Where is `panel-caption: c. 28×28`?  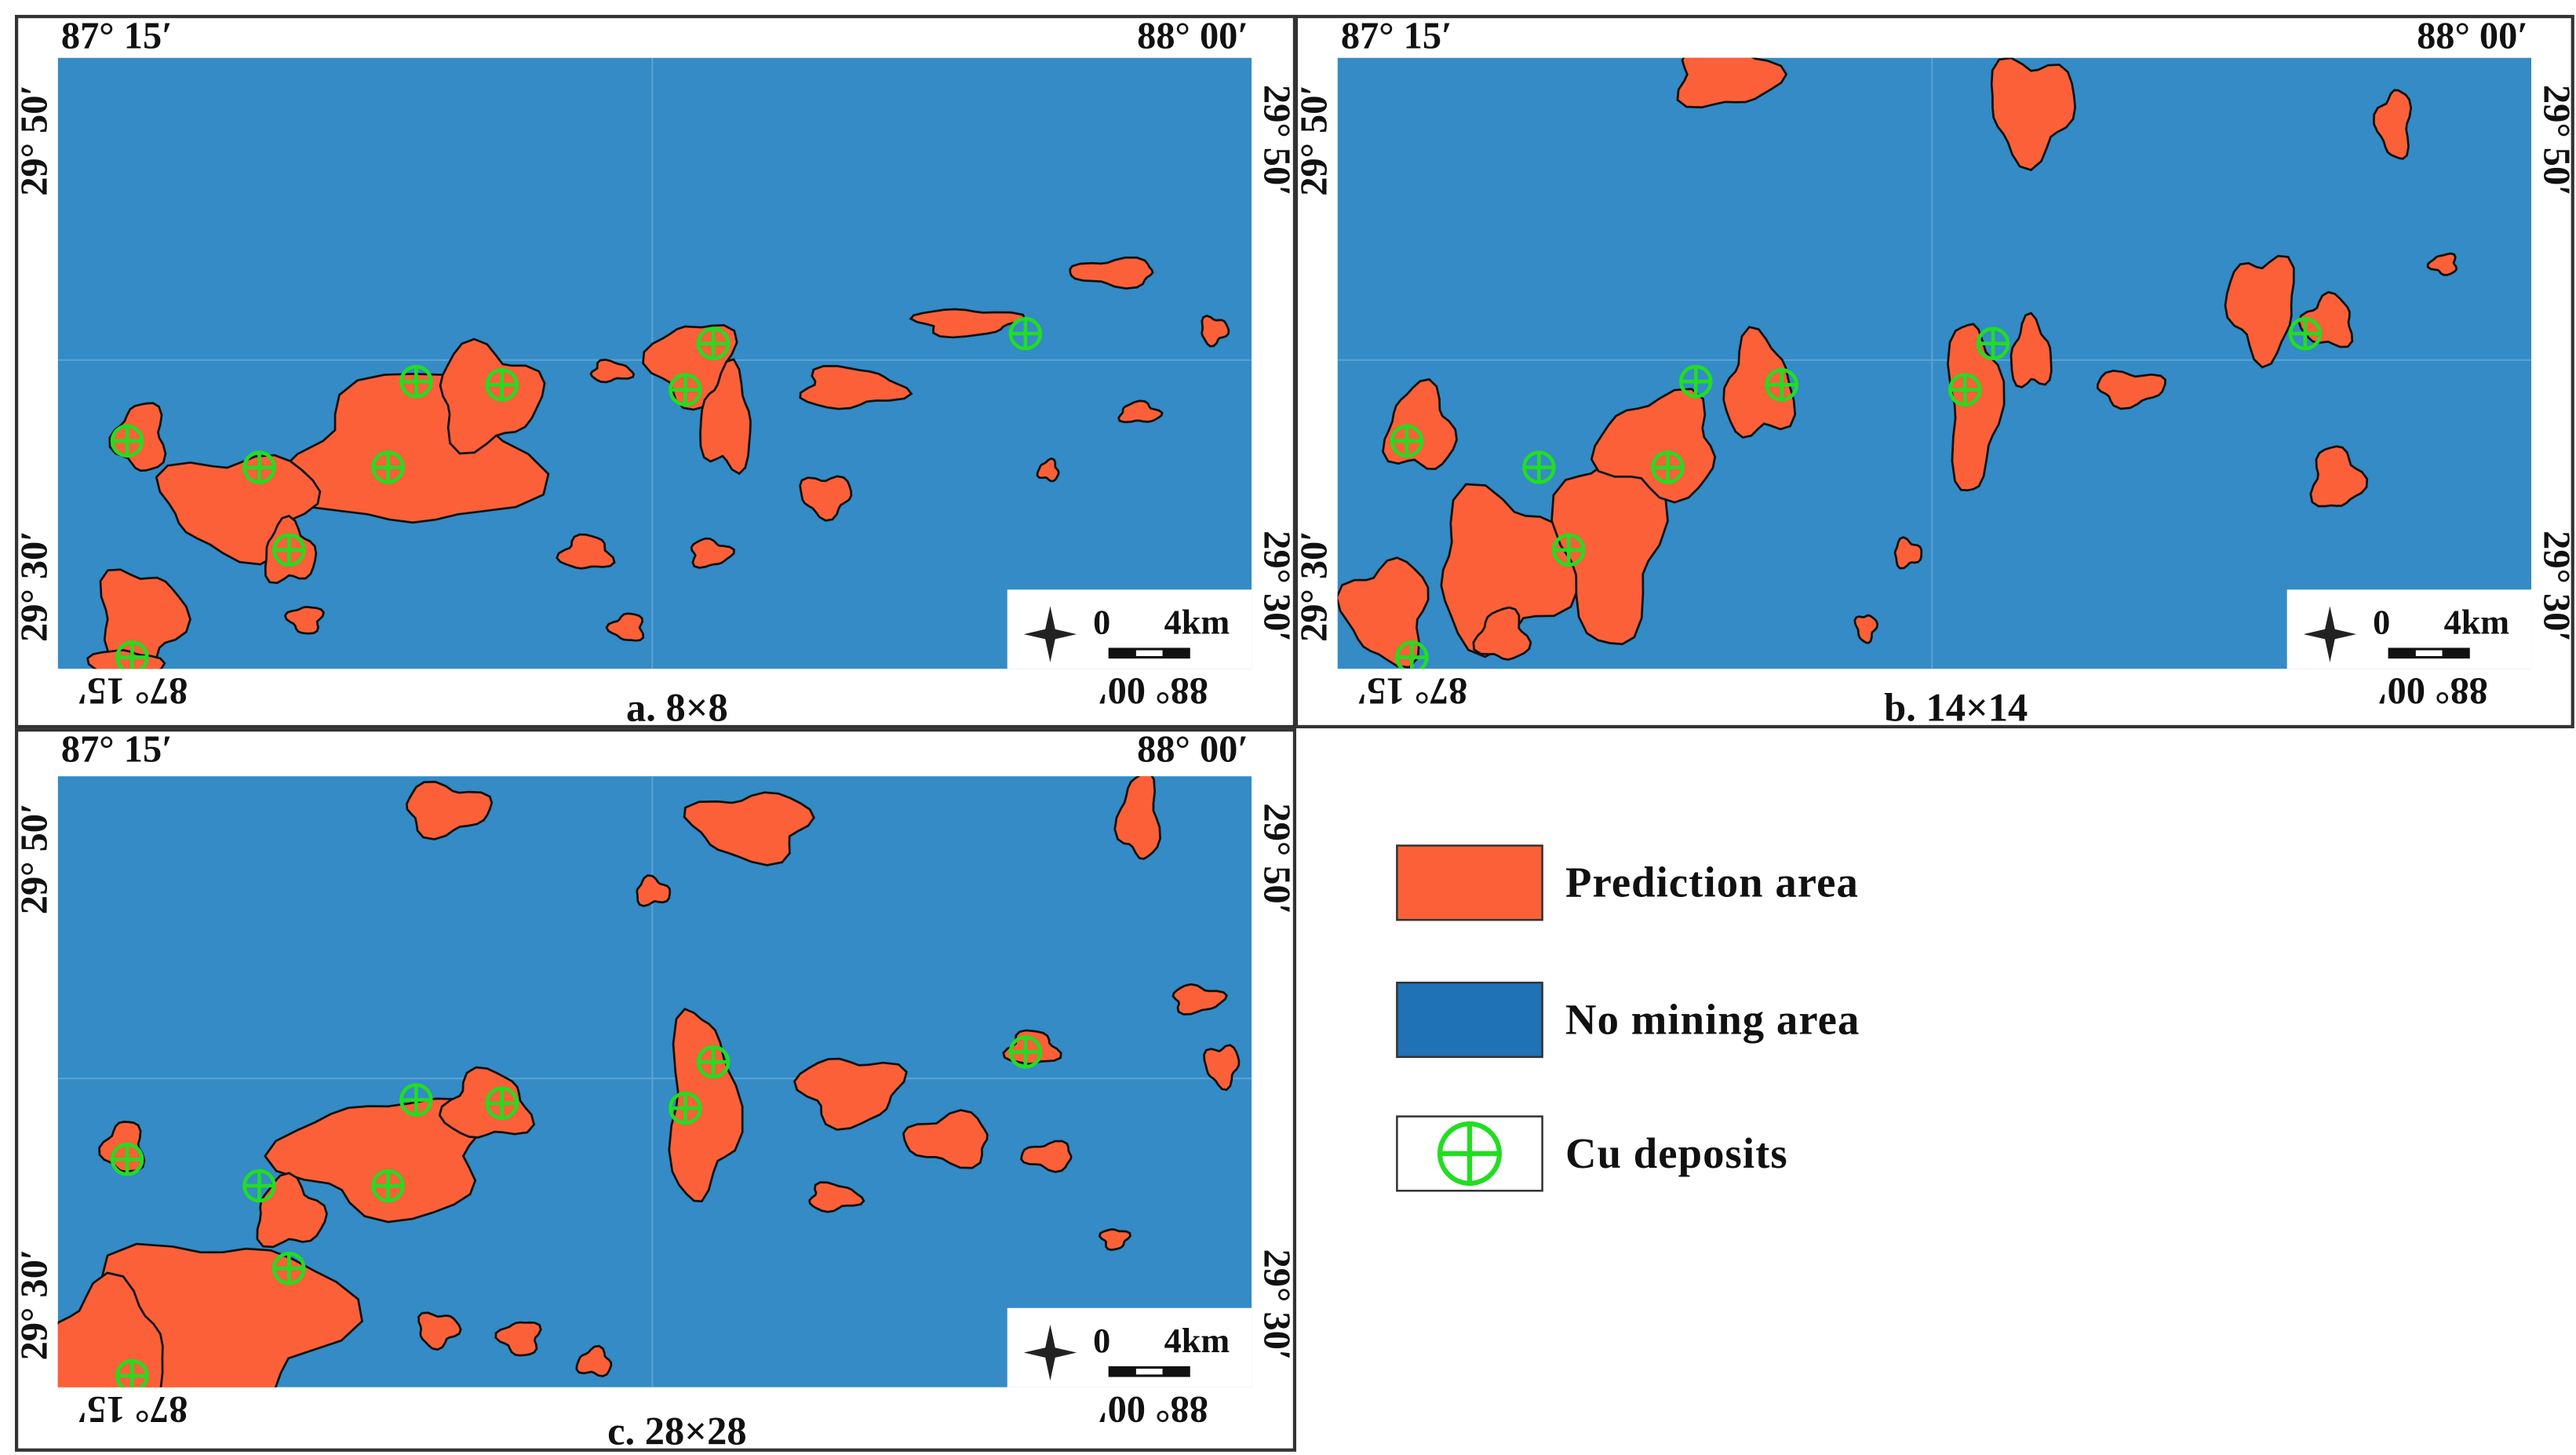
panel-caption: c. 28×28 is located at coordinates (676, 1431).